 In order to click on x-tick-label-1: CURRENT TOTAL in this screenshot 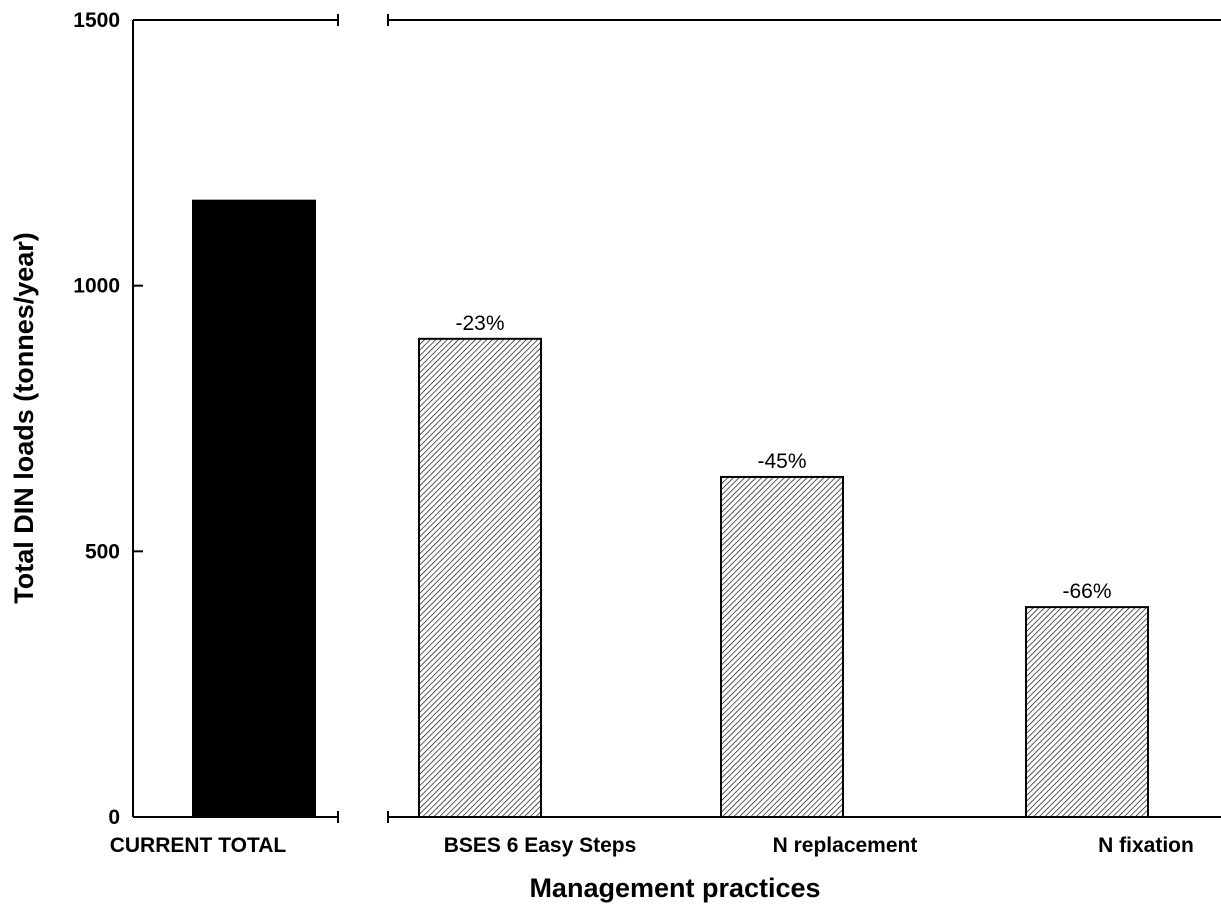, I will do `click(198, 845)`.